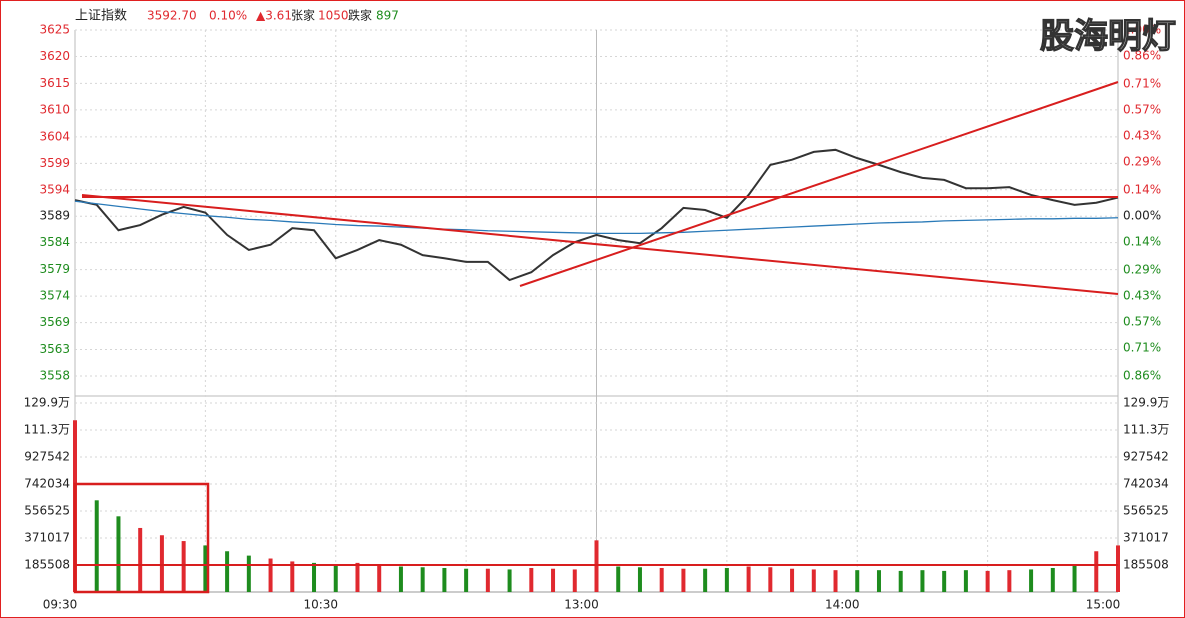 The image size is (1185, 618). Describe the element at coordinates (54, 242) in the screenshot. I see `y-tick-label: 3584` at that location.